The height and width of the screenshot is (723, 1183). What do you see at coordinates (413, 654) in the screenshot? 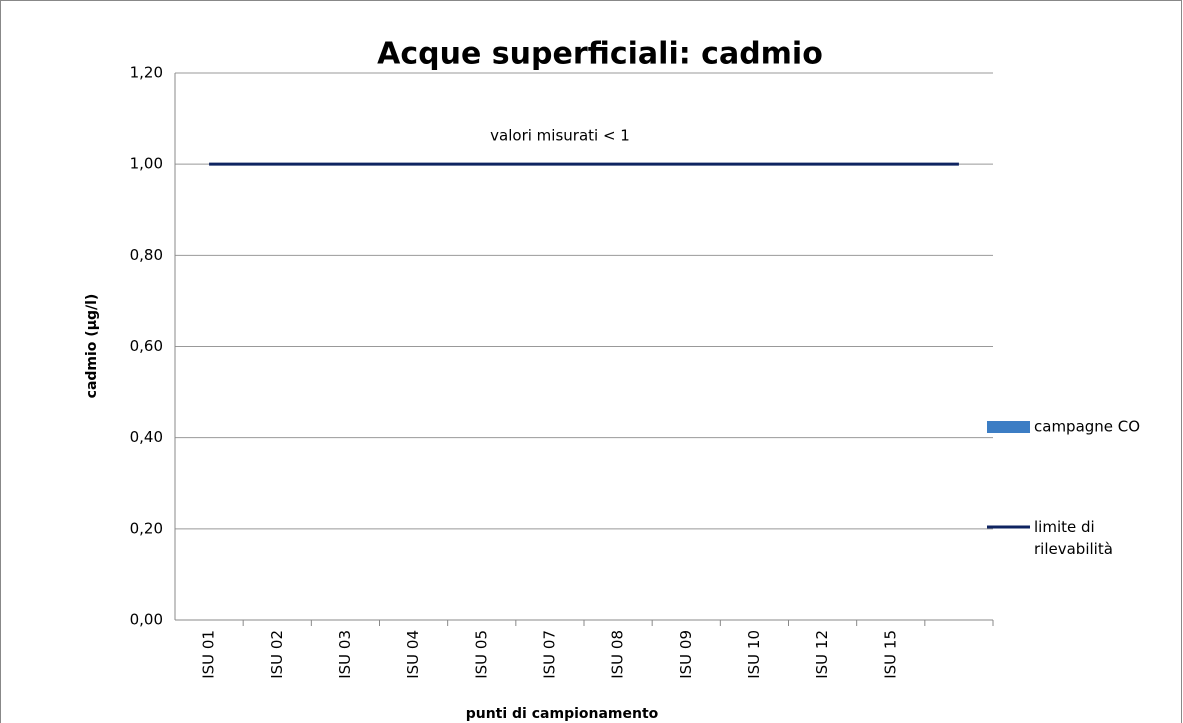
I see `x-tick-label: ISU 04` at bounding box center [413, 654].